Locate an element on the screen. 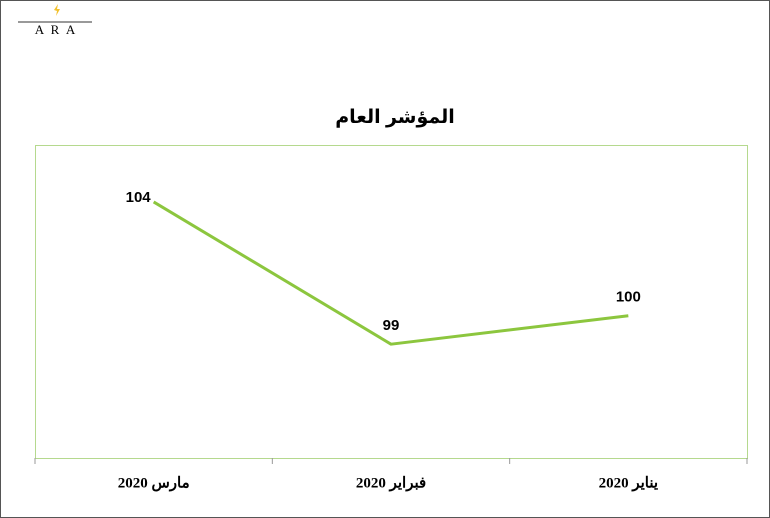 The height and width of the screenshot is (518, 770). x-tick-label: مارس 2020 is located at coordinates (154, 483).